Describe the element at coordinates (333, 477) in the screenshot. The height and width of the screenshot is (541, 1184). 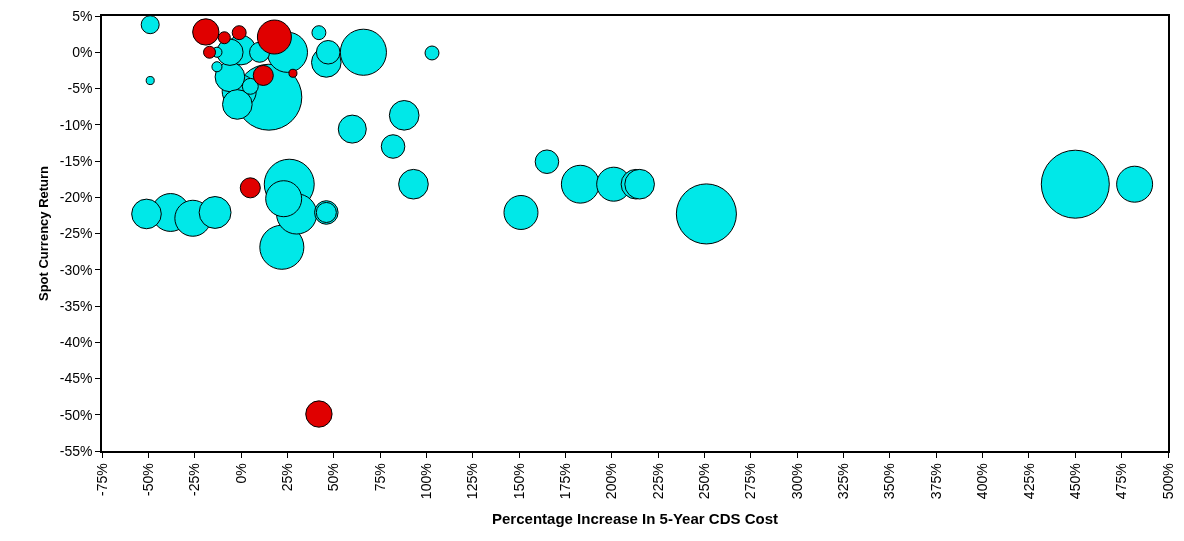
I see `x-tick-label: 50%` at that location.